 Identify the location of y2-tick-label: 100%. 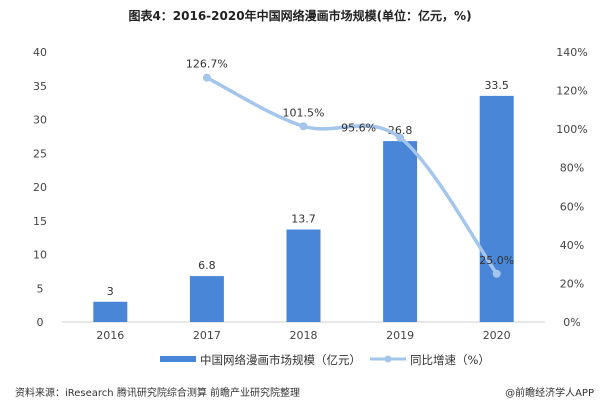
(571, 129).